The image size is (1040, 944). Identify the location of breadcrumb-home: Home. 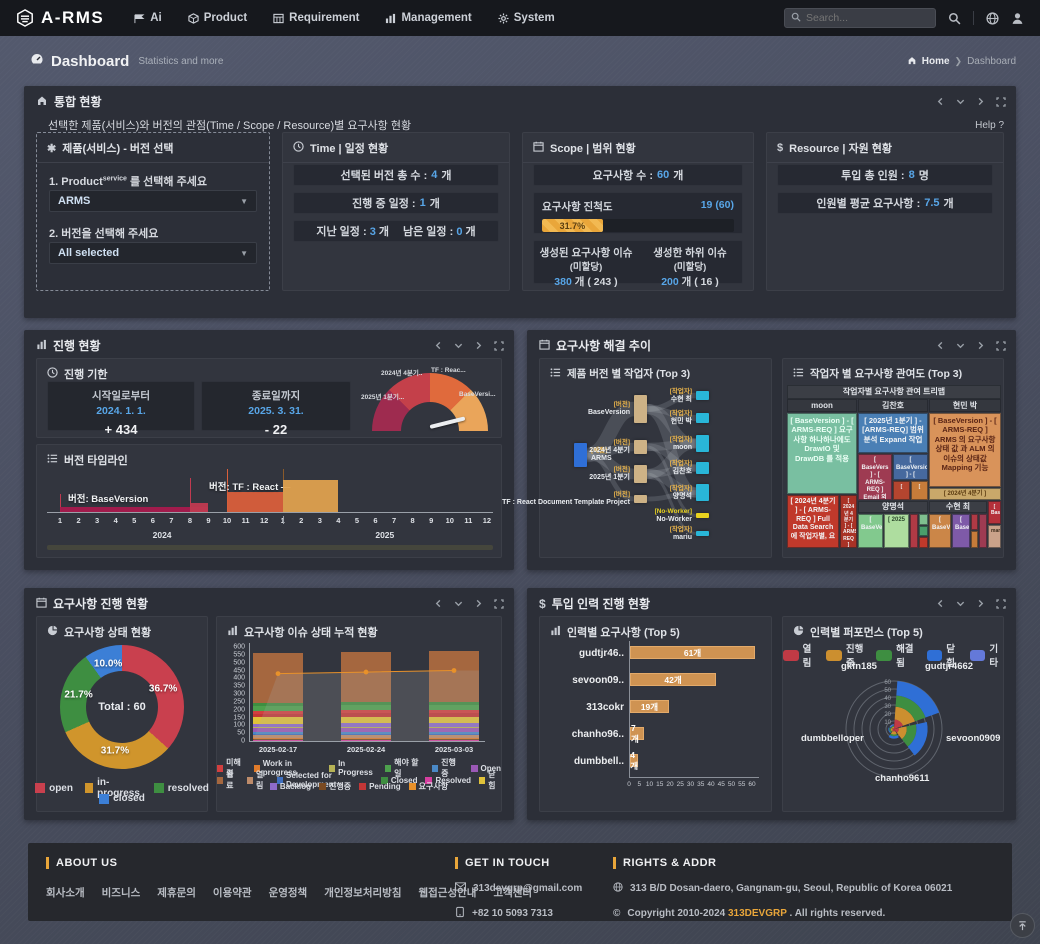
(935, 61).